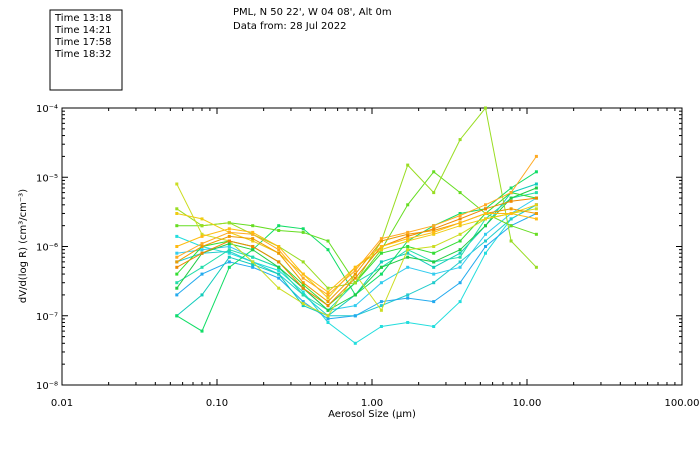 The width and height of the screenshot is (700, 450). What do you see at coordinates (23, 246) in the screenshot?
I see `y-axis-label: dV/d(log R) (cm³/cm⁻³)` at bounding box center [23, 246].